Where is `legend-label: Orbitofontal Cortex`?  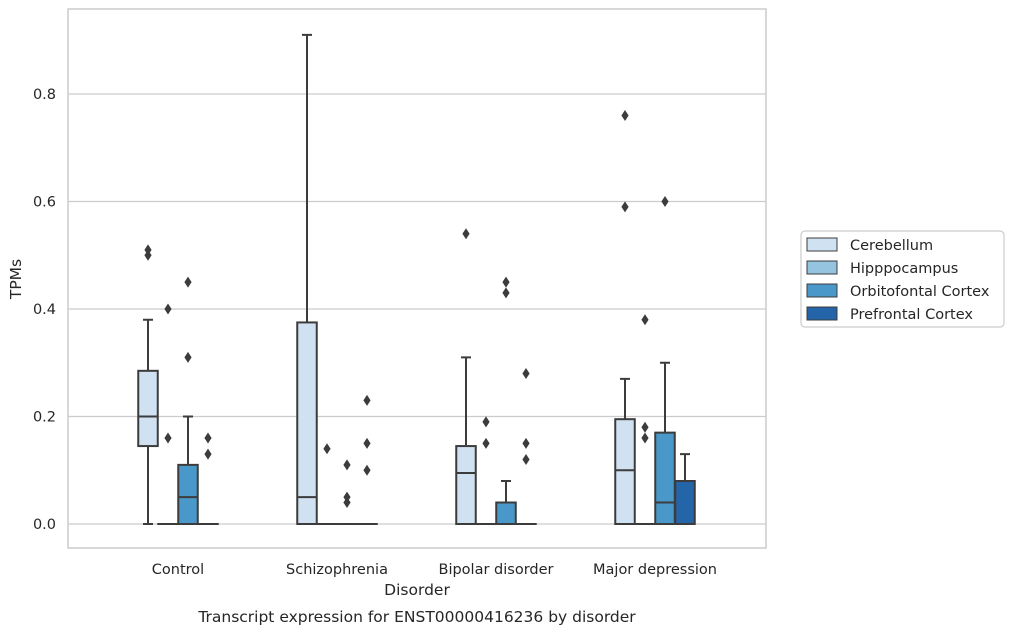 legend-label: Orbitofontal Cortex is located at coordinates (920, 292).